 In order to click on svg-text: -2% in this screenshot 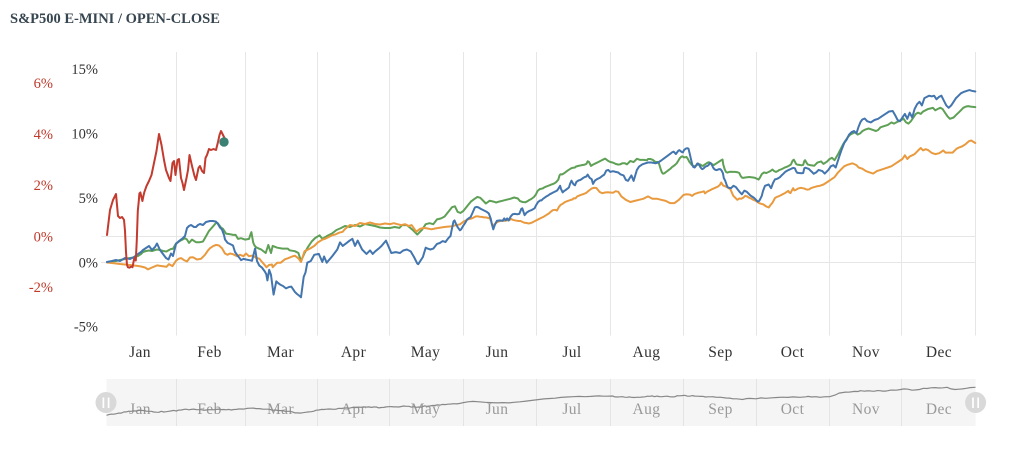, I will do `click(41, 288)`.